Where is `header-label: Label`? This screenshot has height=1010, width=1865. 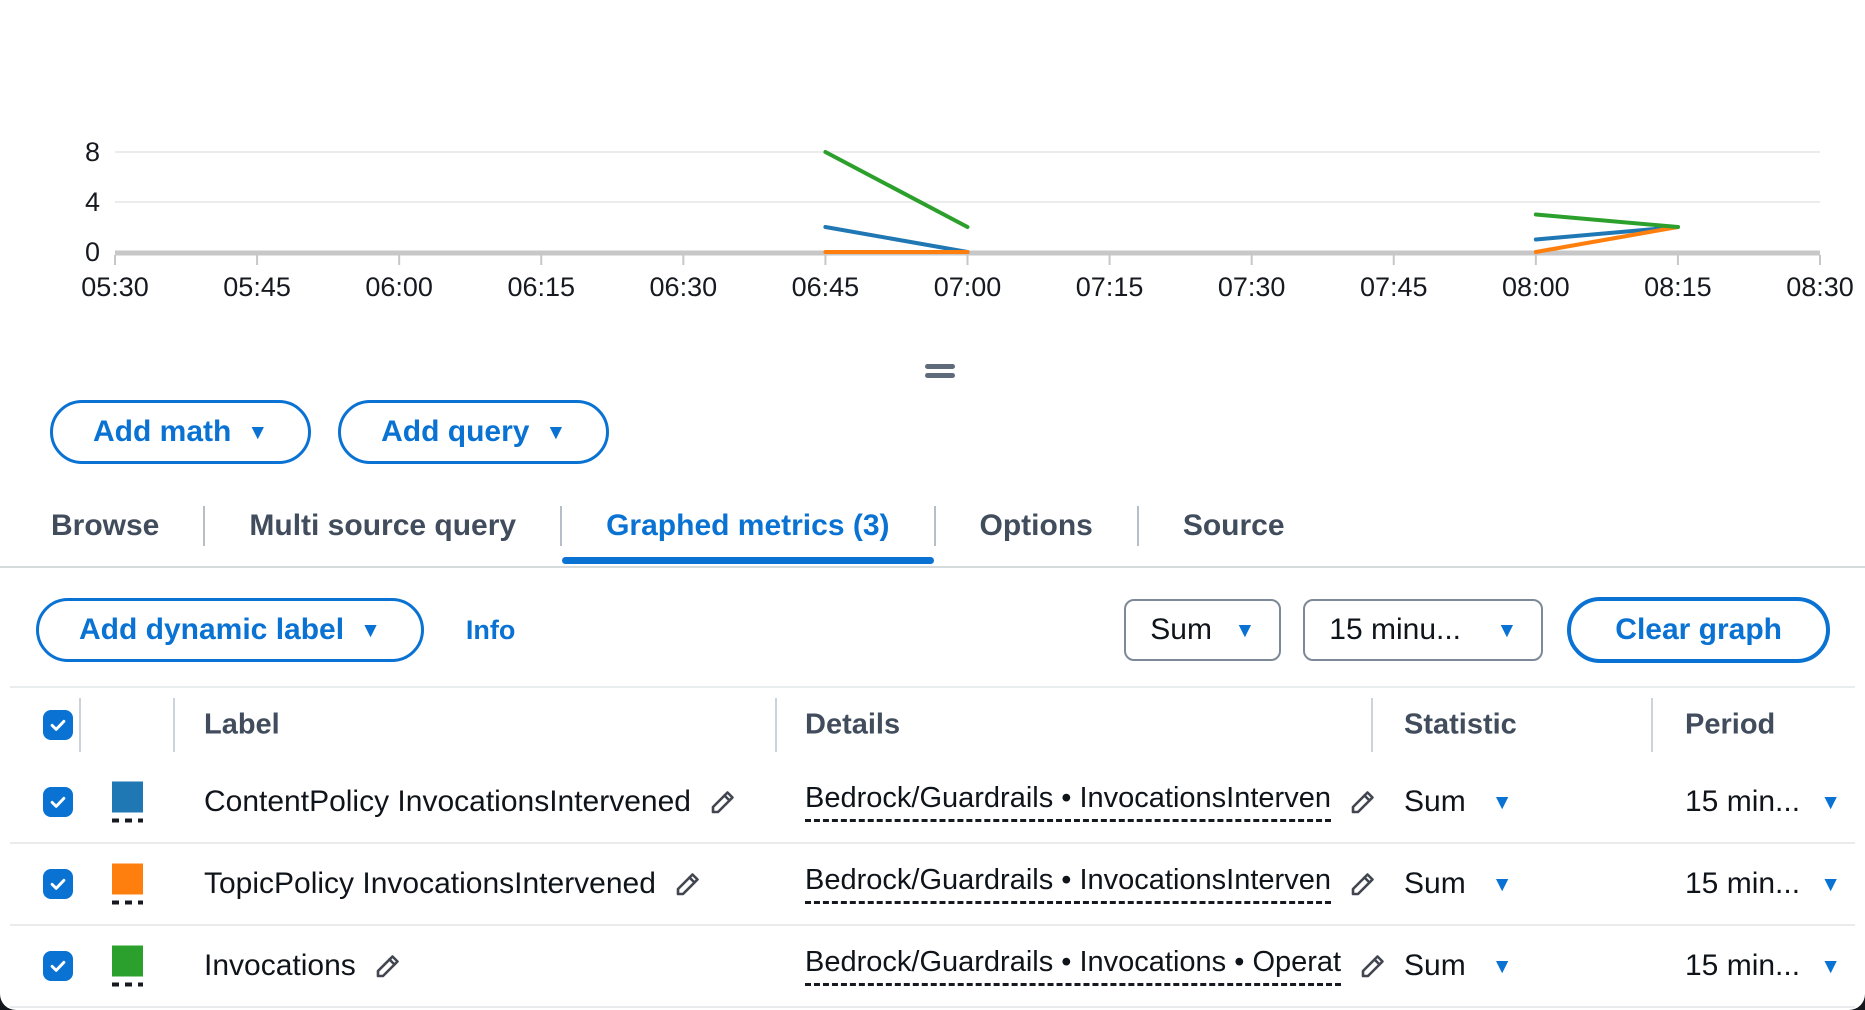
header-label: Label is located at coordinates (242, 724).